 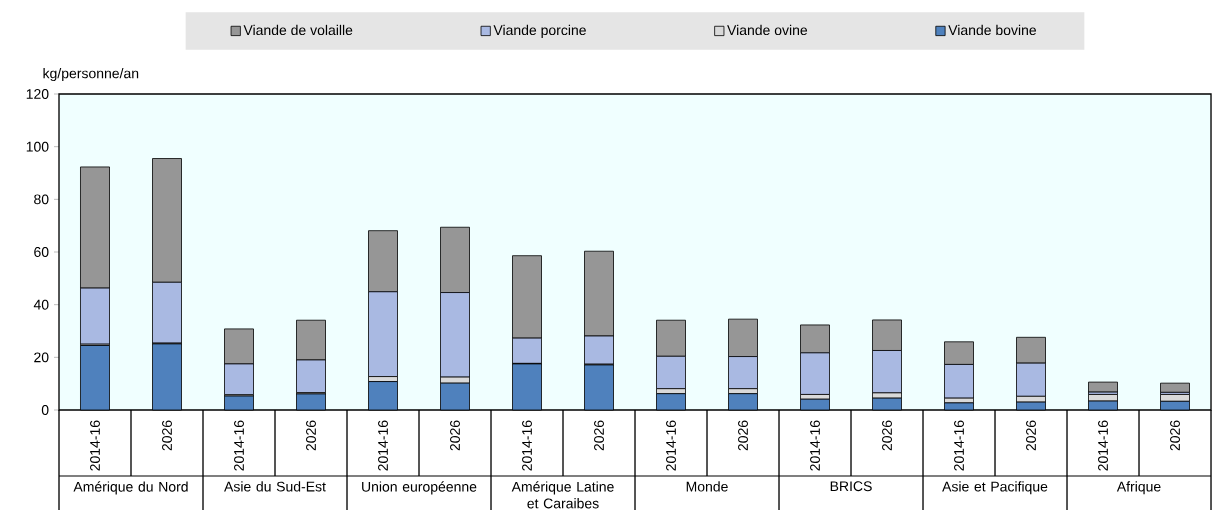 I want to click on text: Amérique Latine et Caraibes, so click(x=562, y=495).